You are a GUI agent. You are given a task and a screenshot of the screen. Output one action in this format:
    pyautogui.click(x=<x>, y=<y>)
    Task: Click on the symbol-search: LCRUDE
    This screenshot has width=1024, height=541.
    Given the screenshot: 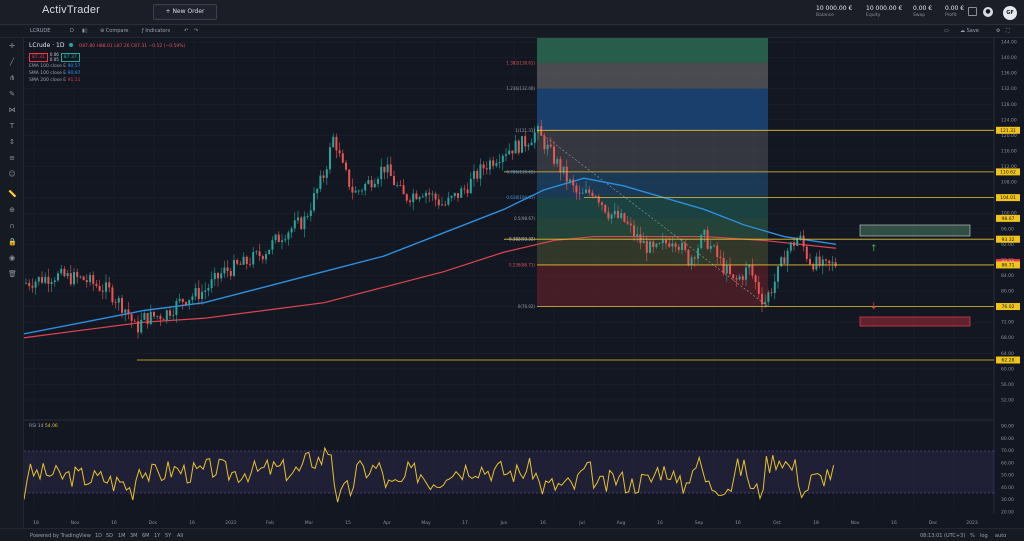 What is the action you would take?
    pyautogui.click(x=40, y=31)
    